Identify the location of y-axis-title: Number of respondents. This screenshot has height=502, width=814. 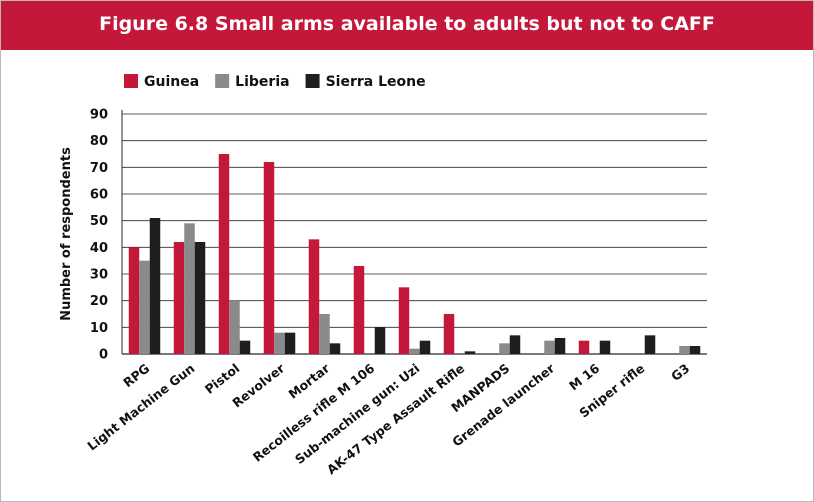
(66, 234).